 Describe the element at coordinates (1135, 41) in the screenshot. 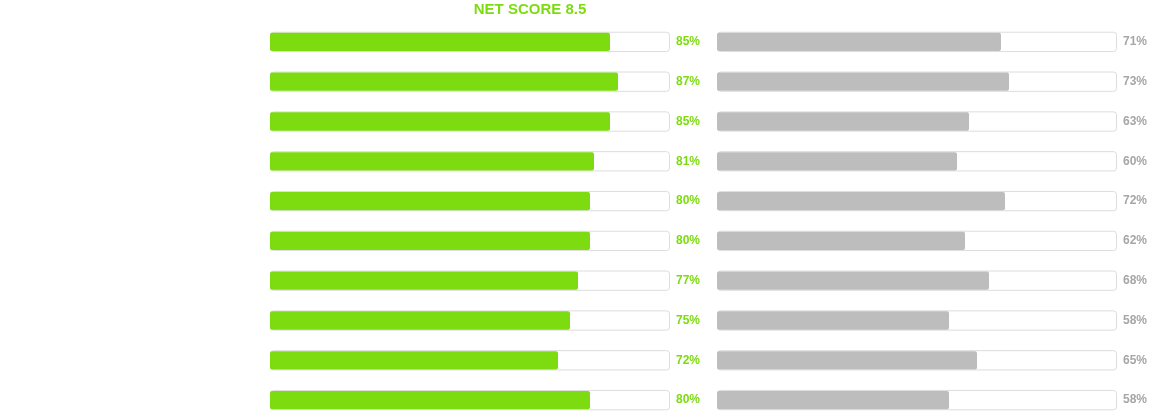

I see `data-label: 71%` at that location.